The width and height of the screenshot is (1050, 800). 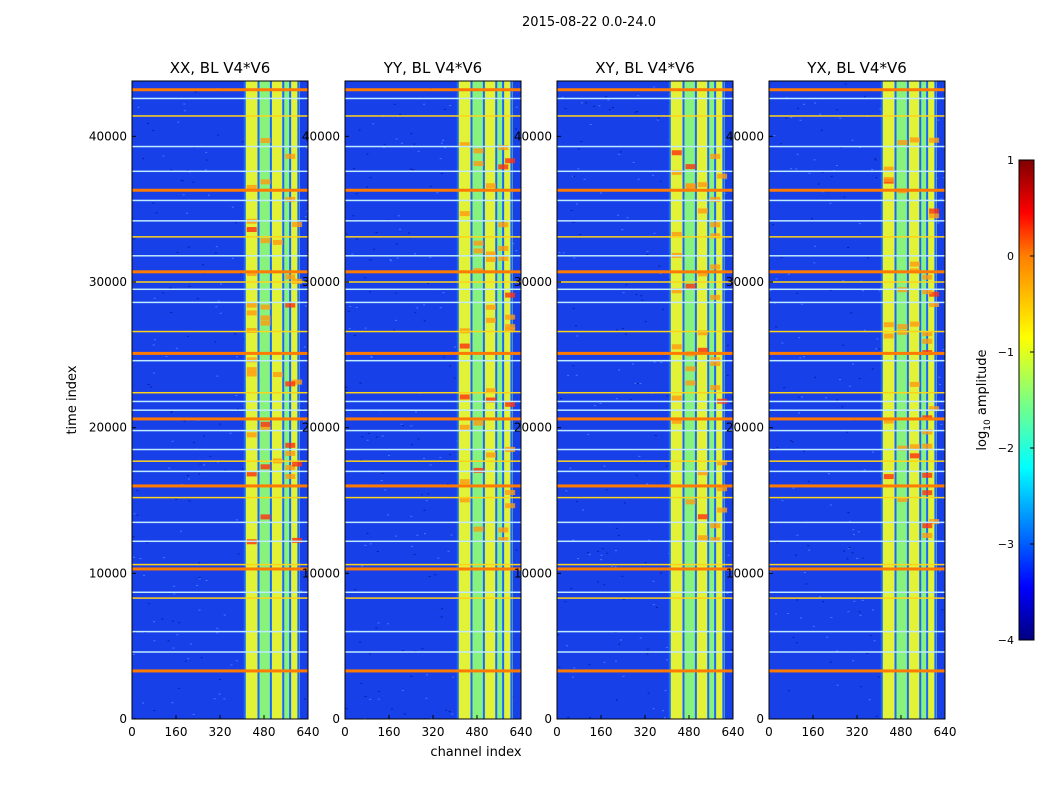 I want to click on x-tick-label: 320, so click(x=857, y=732).